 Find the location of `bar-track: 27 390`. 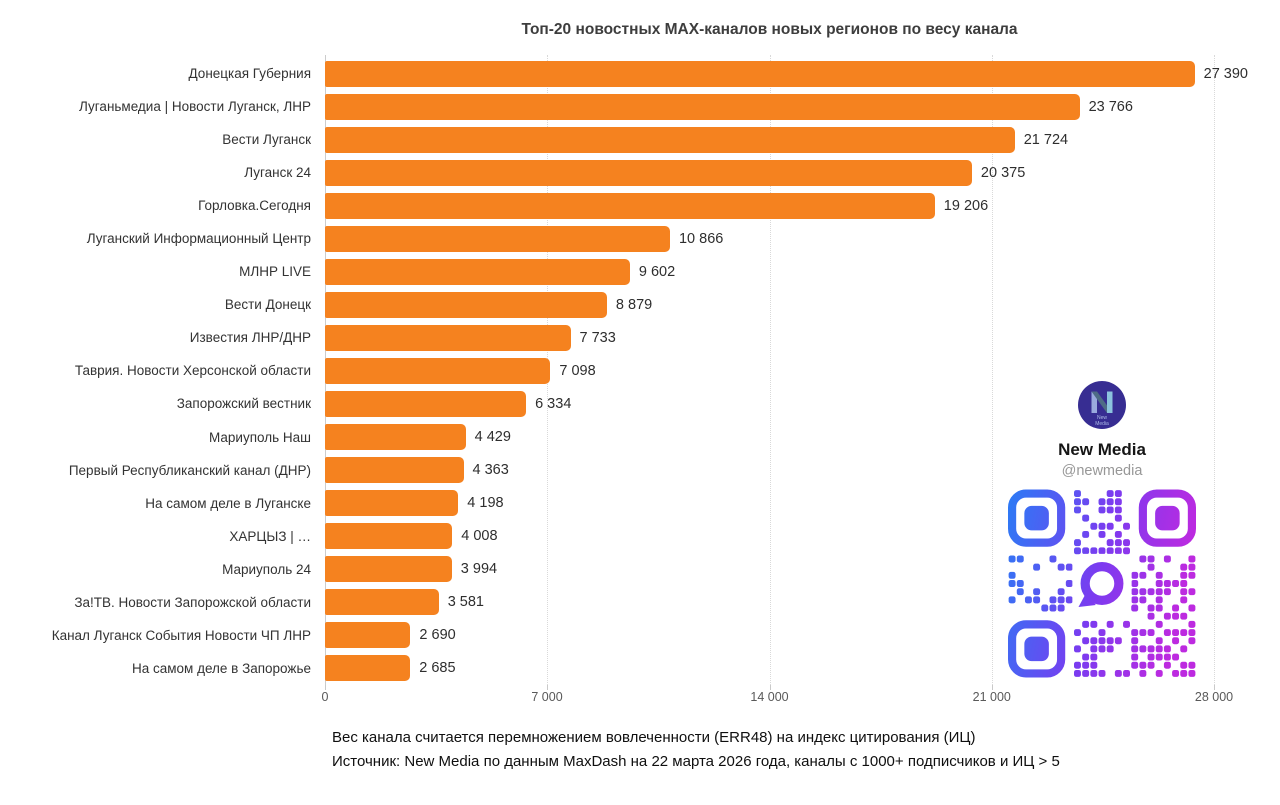

bar-track: 27 390 is located at coordinates (786, 73).